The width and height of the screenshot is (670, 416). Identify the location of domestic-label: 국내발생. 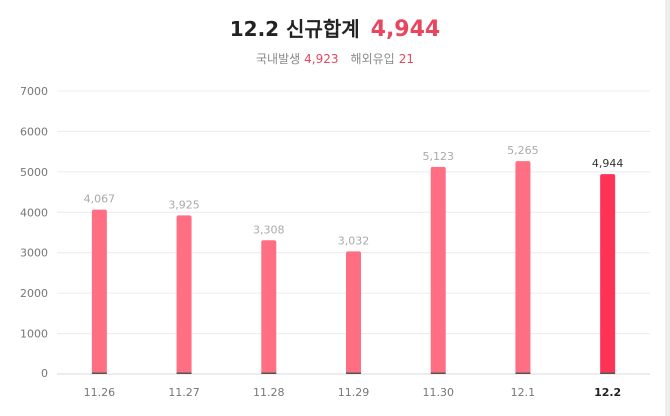
(278, 59).